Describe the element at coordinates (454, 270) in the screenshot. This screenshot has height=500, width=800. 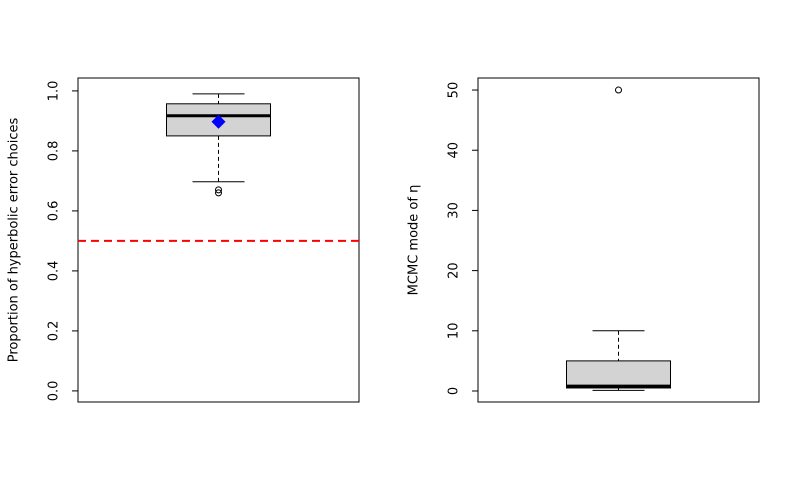
I see `y-tick-label: 20` at that location.